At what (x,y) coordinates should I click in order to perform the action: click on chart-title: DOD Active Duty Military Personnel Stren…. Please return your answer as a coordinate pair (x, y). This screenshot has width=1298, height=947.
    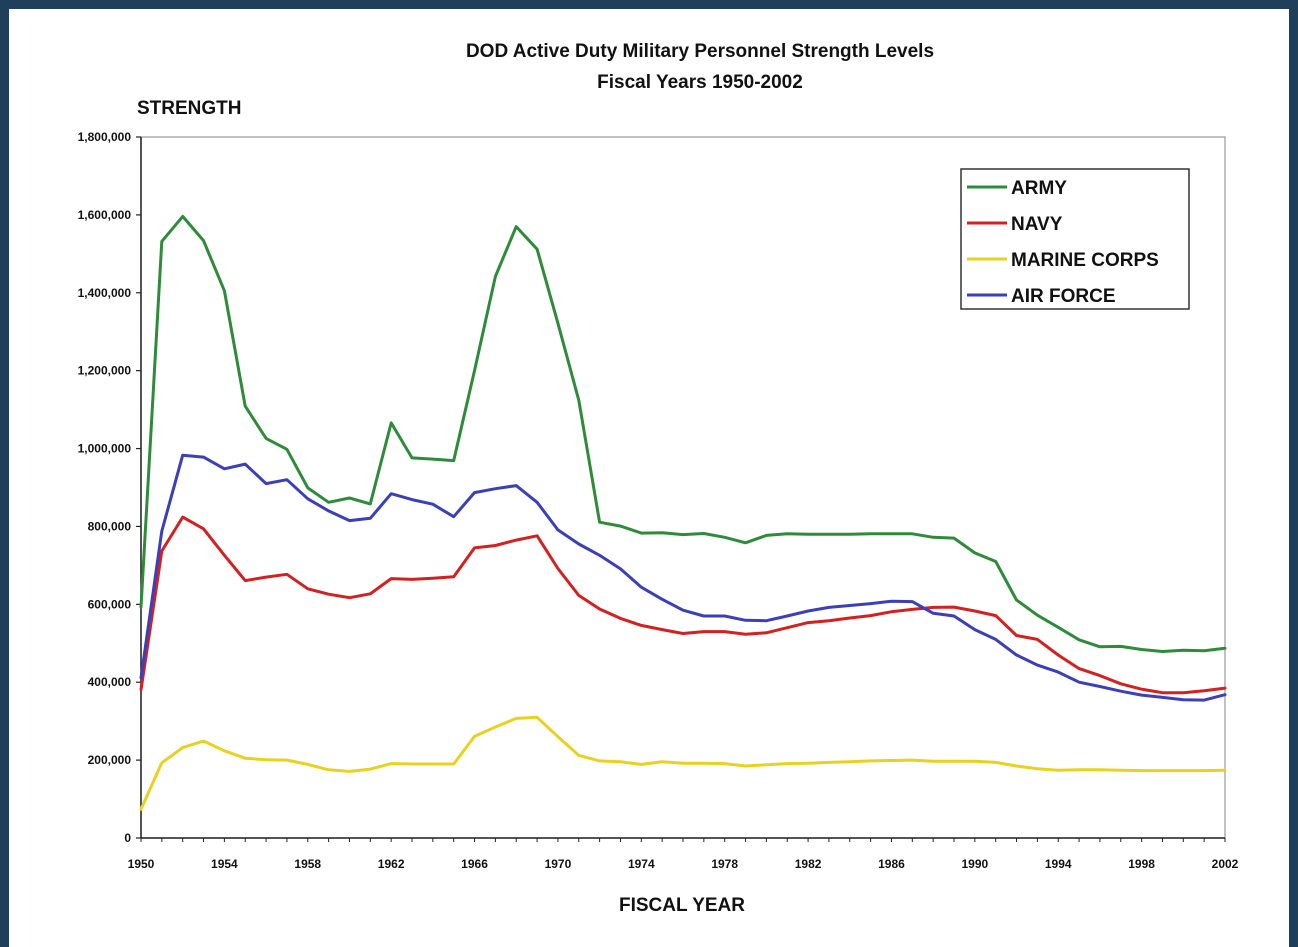
    Looking at the image, I should click on (700, 51).